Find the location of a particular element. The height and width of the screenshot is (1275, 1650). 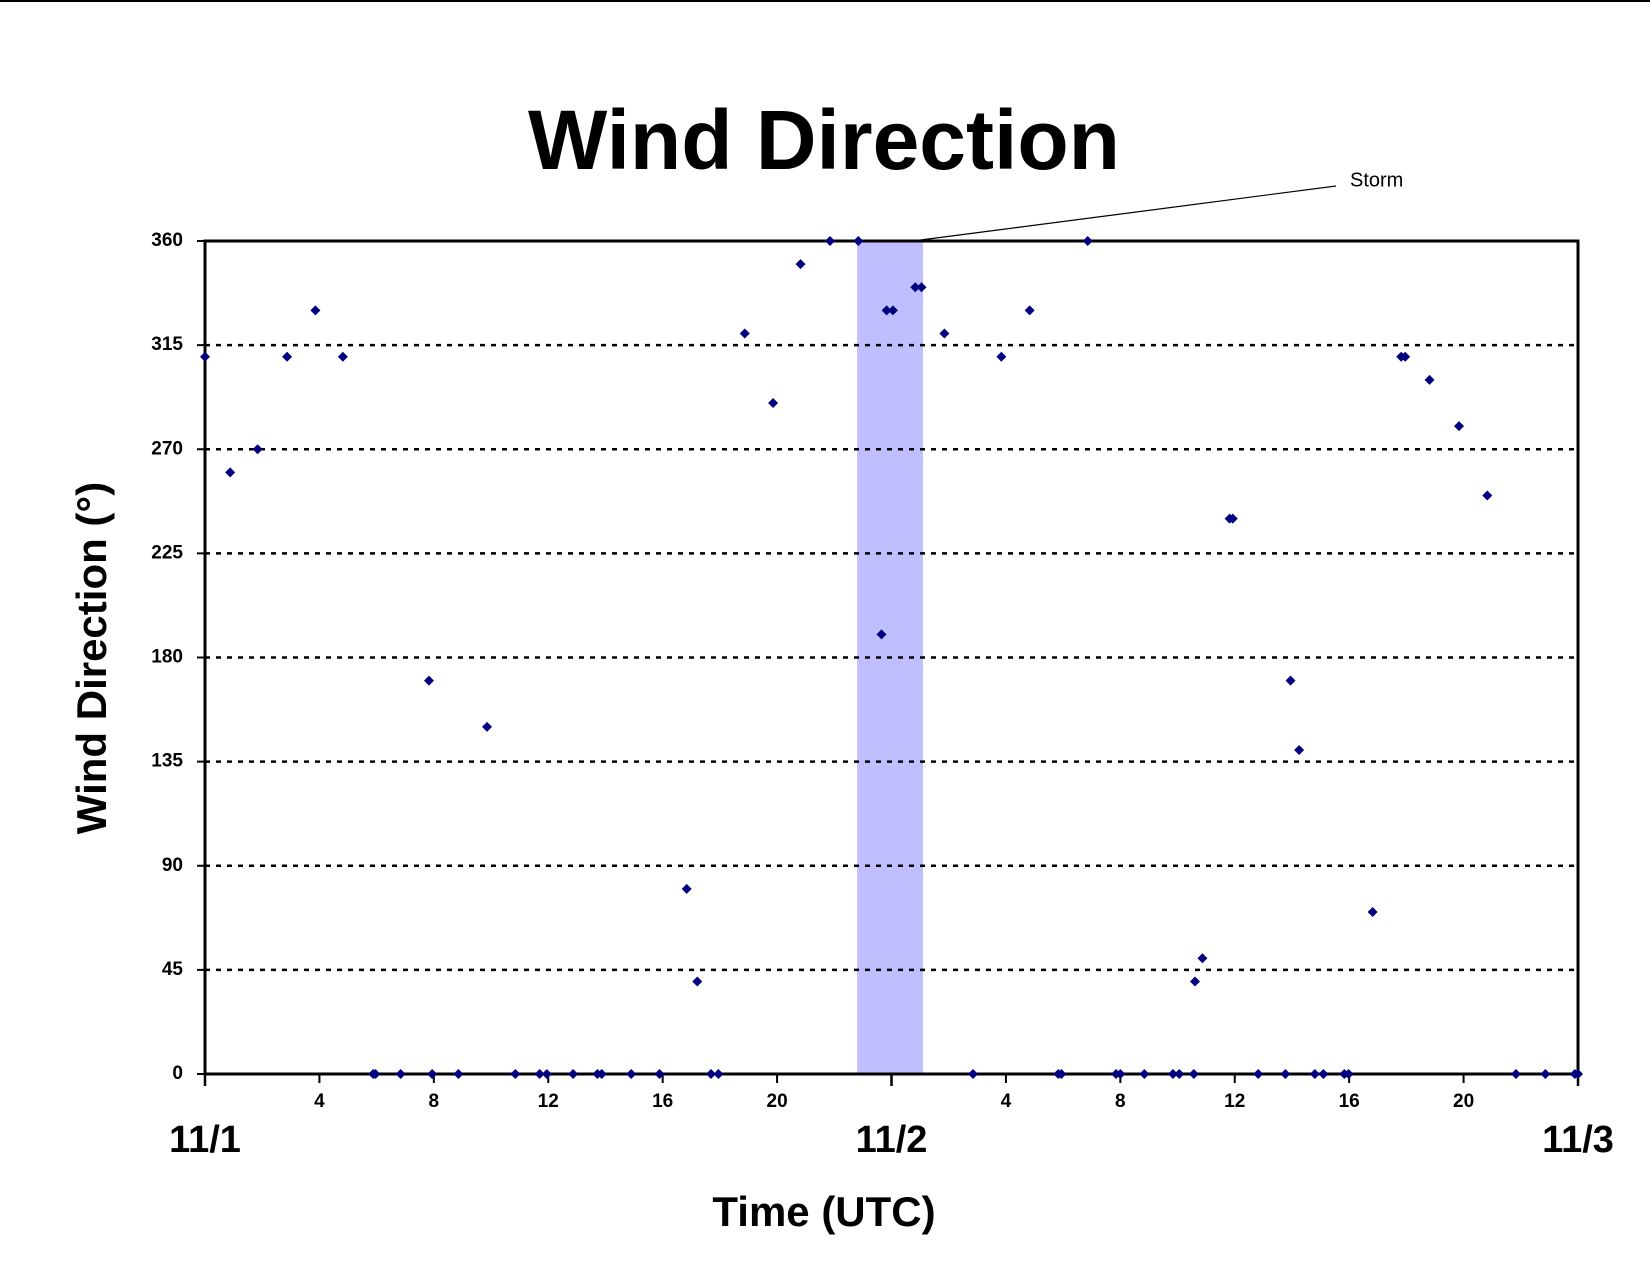

y-axis-label: Wind Direction (°) is located at coordinates (91, 658).